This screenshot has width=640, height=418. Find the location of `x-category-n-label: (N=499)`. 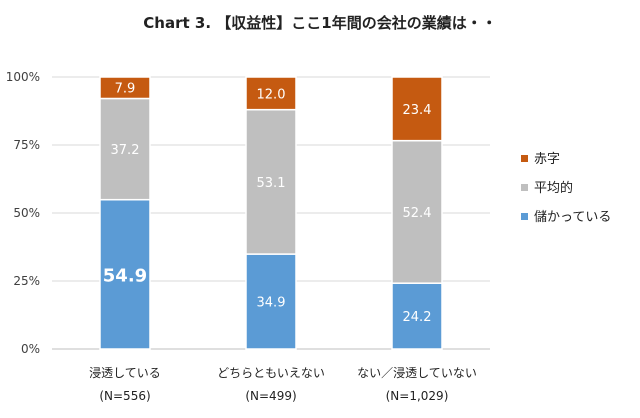

x-category-n-label: (N=499) is located at coordinates (270, 396).